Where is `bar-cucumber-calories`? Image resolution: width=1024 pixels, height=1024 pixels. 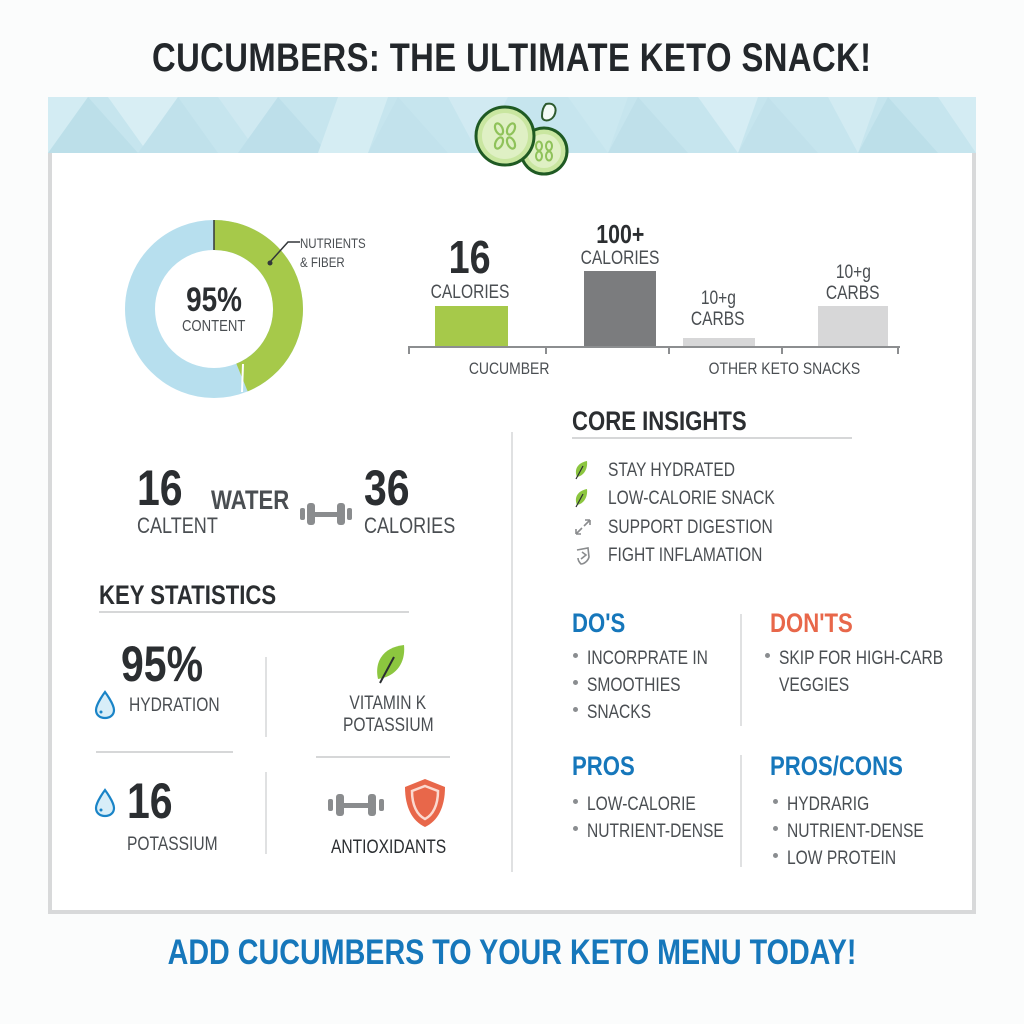
bar-cucumber-calories is located at coordinates (471, 326).